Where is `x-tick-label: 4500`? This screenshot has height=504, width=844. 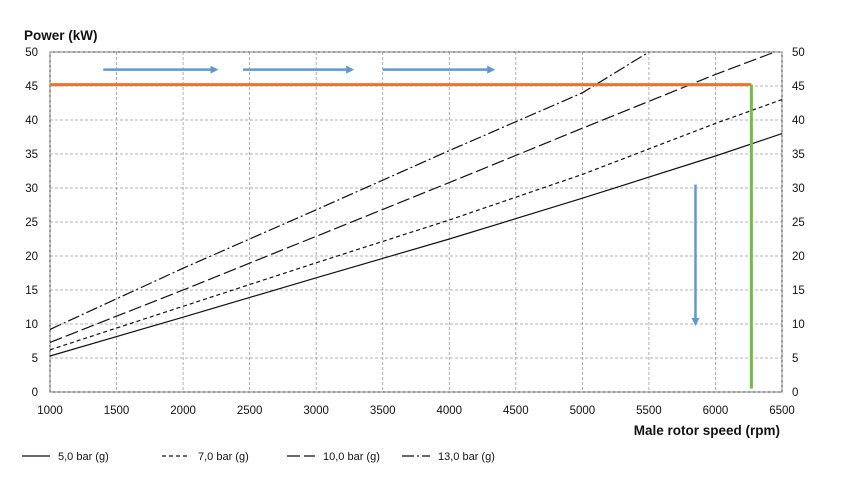
x-tick-label: 4500 is located at coordinates (516, 411).